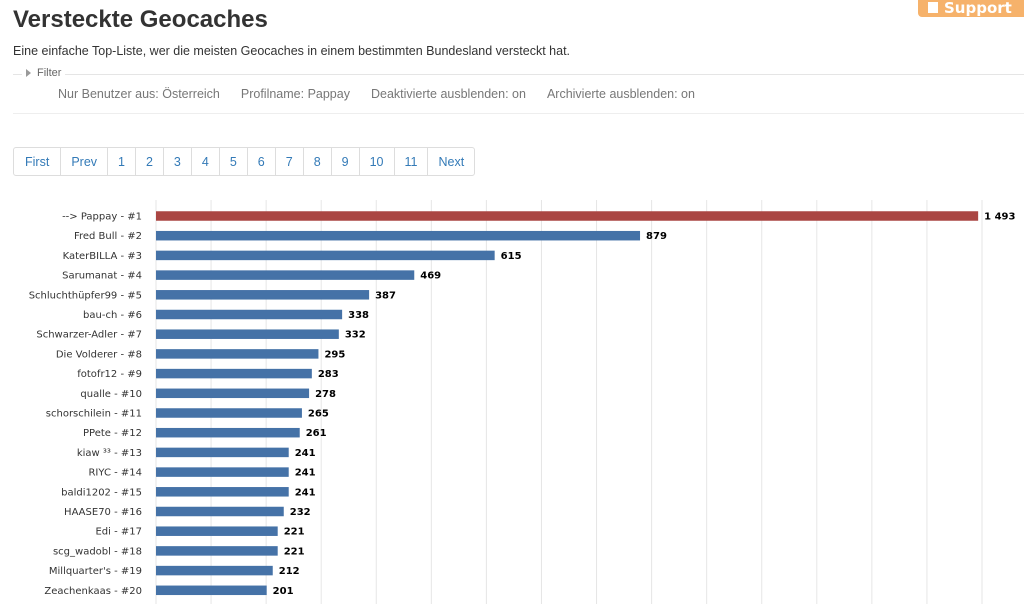  What do you see at coordinates (93, 591) in the screenshot?
I see `category-label: Zeachenkaas - #20` at bounding box center [93, 591].